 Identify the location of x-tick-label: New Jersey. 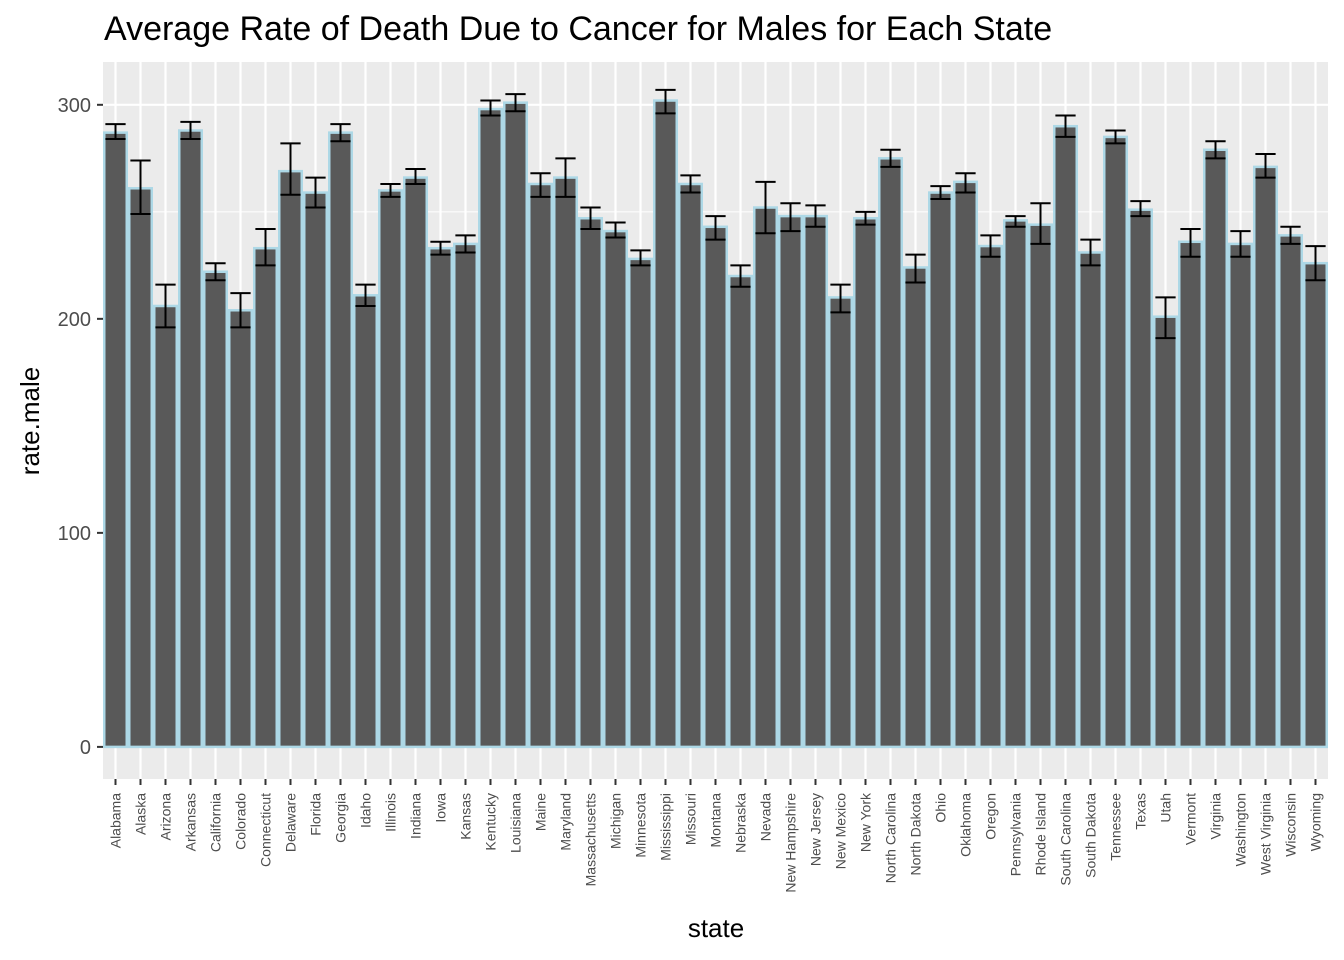
(816, 829).